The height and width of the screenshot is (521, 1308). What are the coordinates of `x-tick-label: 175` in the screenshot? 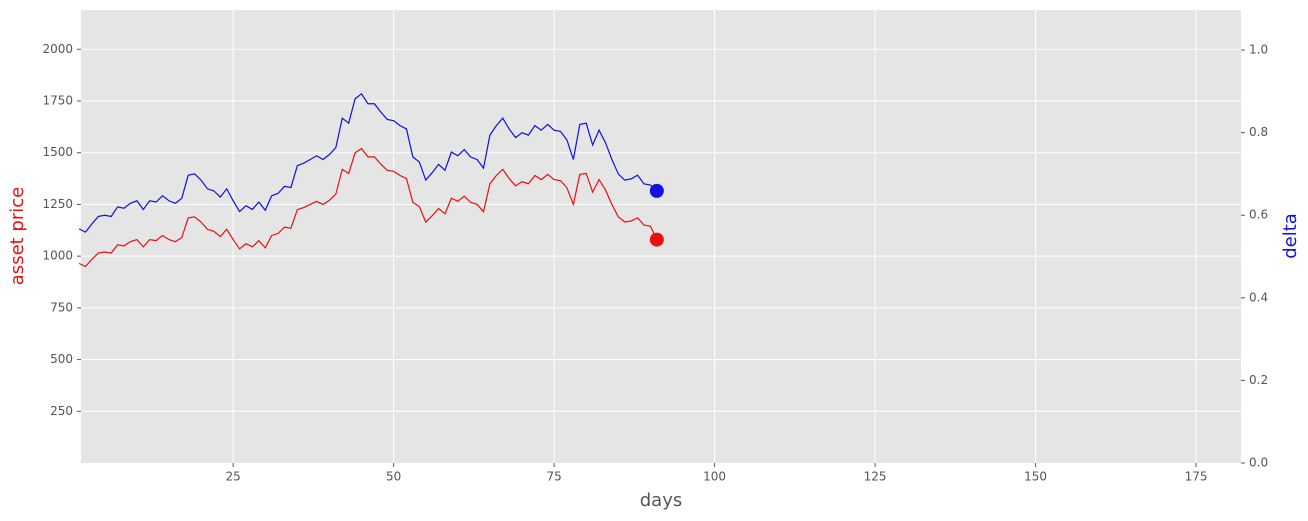 It's located at (1196, 477).